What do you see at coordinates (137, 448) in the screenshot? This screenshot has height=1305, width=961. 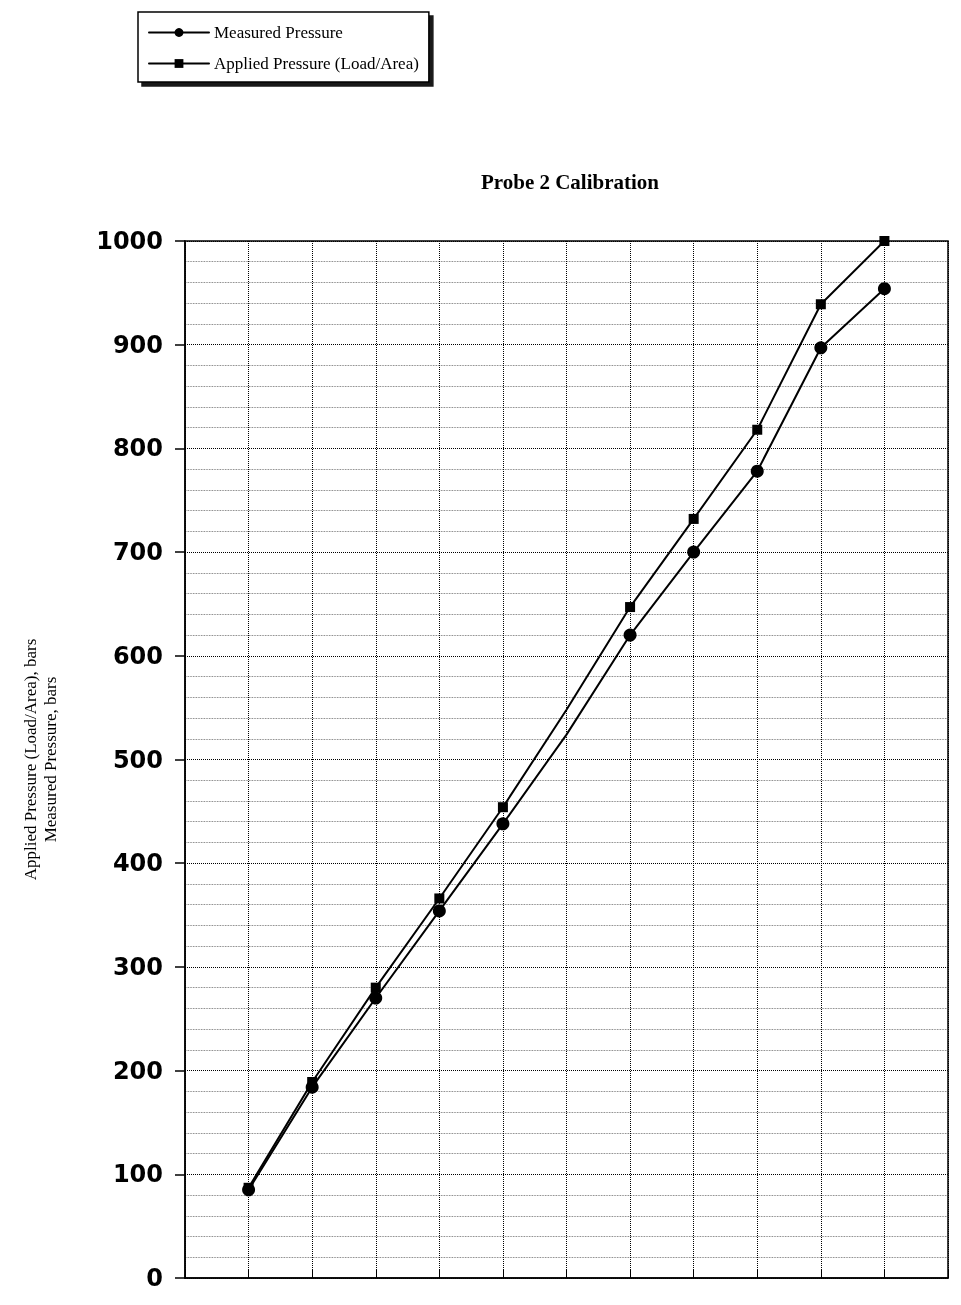 I see `y-tick-label: 800` at bounding box center [137, 448].